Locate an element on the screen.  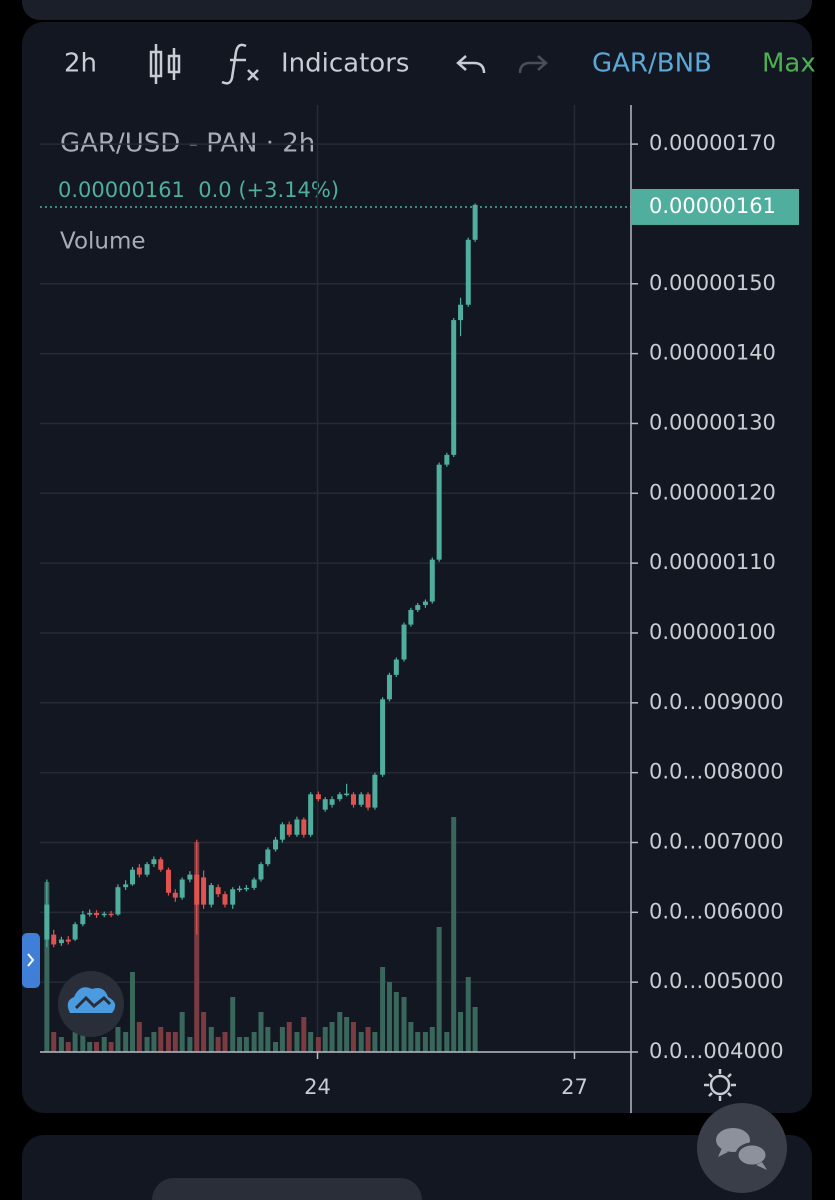
last-price-label: 0.00000161 is located at coordinates (712, 206).